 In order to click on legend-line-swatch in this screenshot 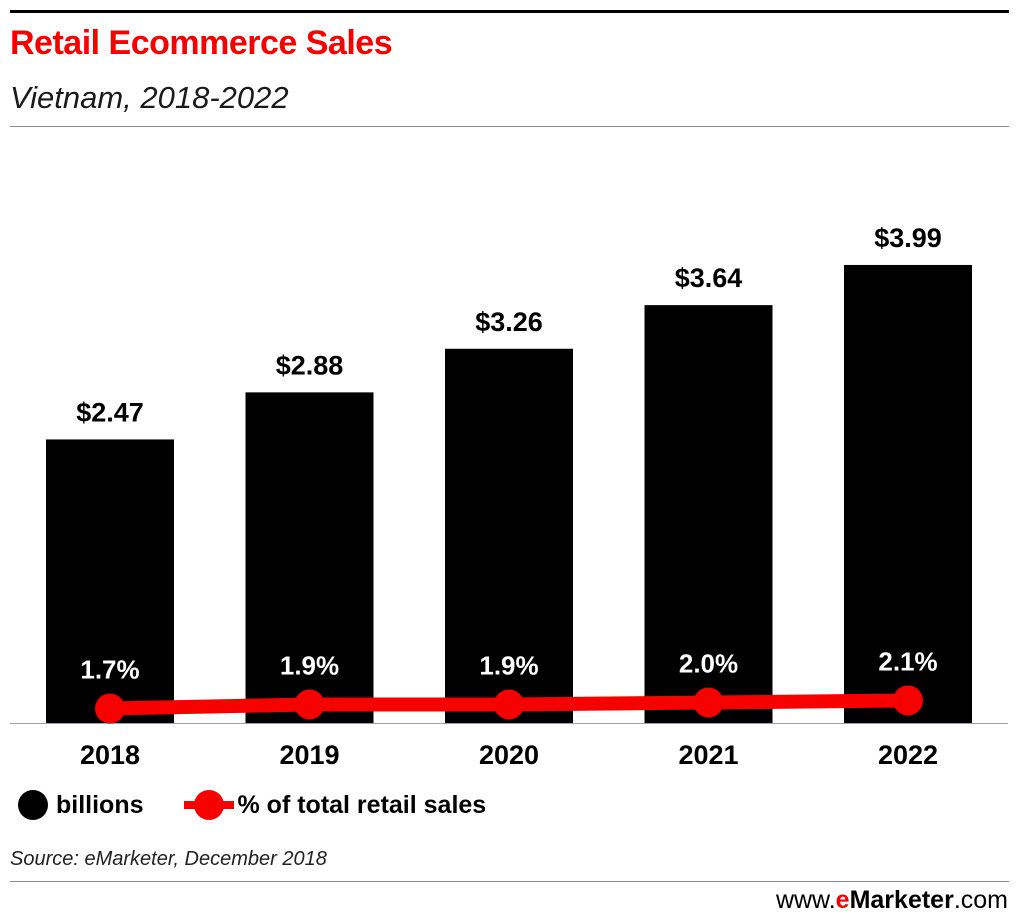, I will do `click(208, 805)`.